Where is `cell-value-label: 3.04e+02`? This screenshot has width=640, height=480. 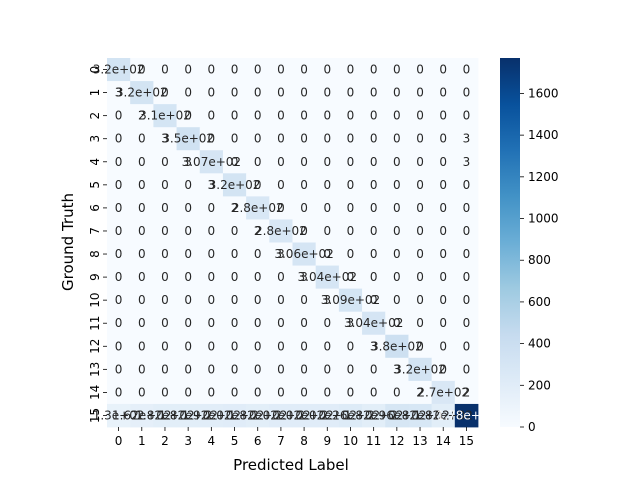 cell-value-label: 3.04e+02 is located at coordinates (373, 323).